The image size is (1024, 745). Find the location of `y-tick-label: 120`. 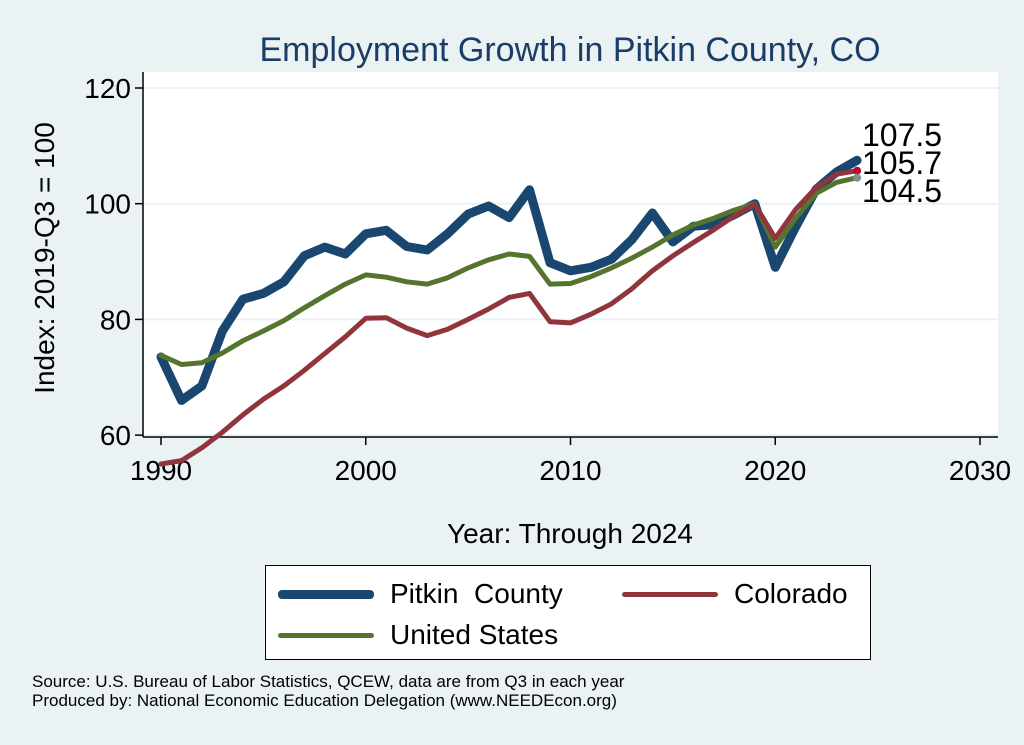

y-tick-label: 120 is located at coordinates (107, 88).